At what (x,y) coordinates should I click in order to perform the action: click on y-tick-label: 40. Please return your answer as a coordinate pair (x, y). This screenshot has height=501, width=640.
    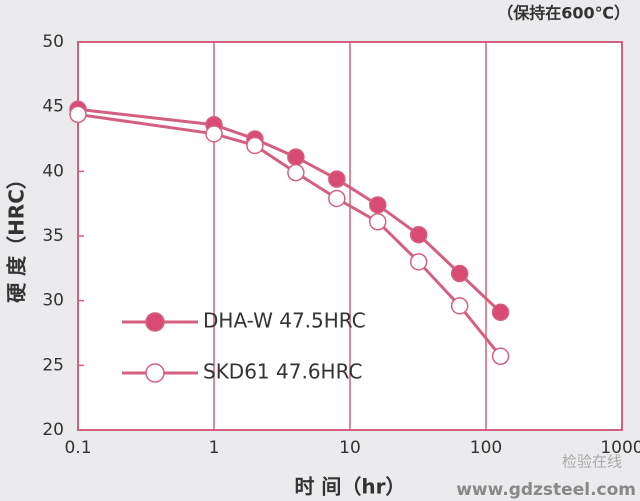
    Looking at the image, I should click on (53, 171).